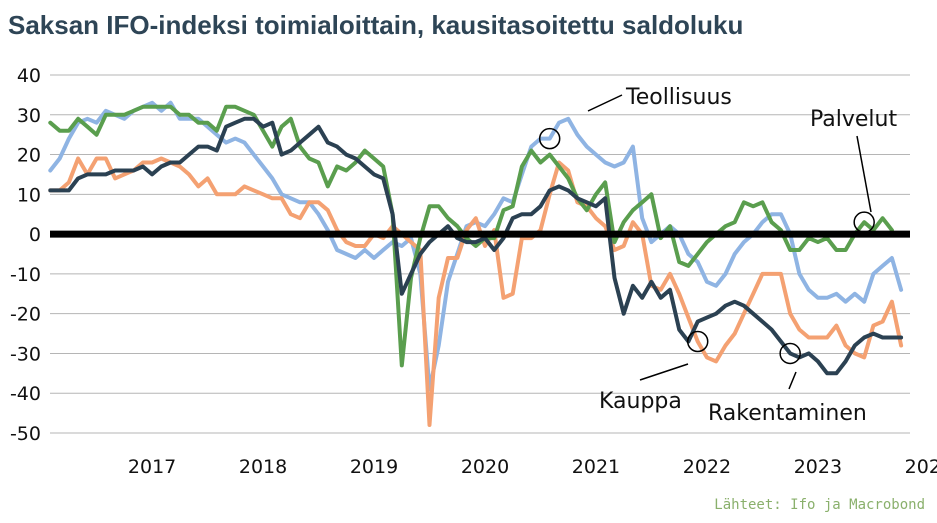  I want to click on y-tick-label: -50, so click(25, 434).